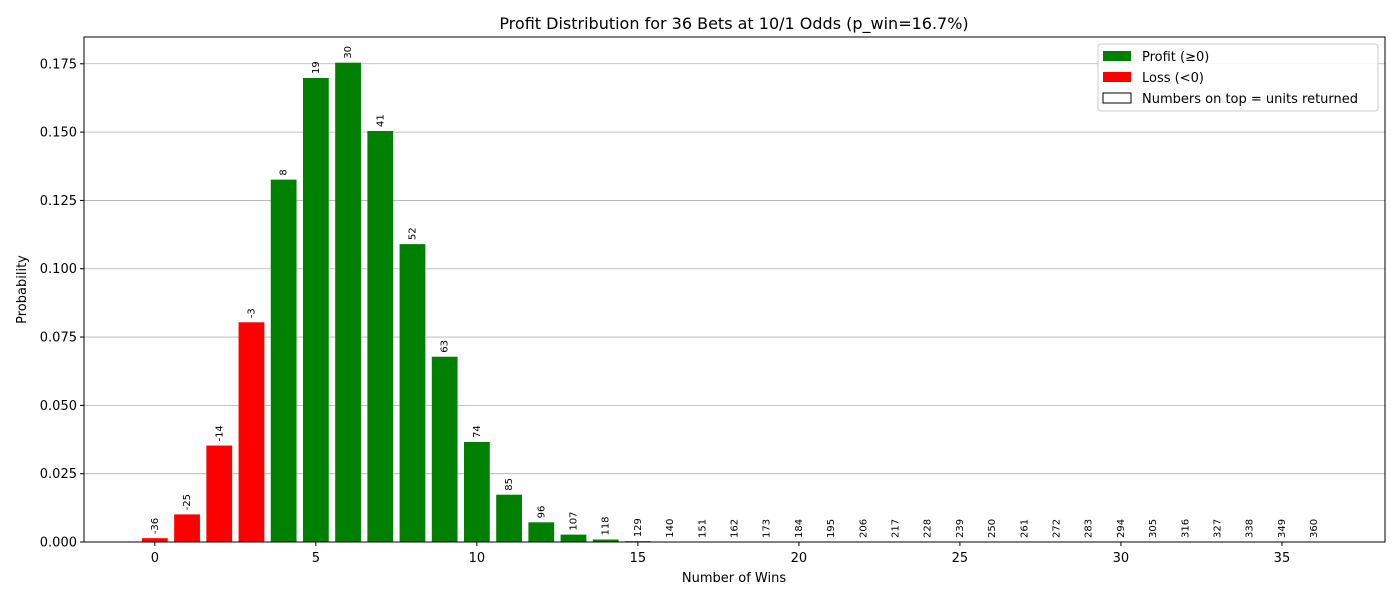  What do you see at coordinates (1314, 528) in the screenshot?
I see `bar-value-label: 360` at bounding box center [1314, 528].